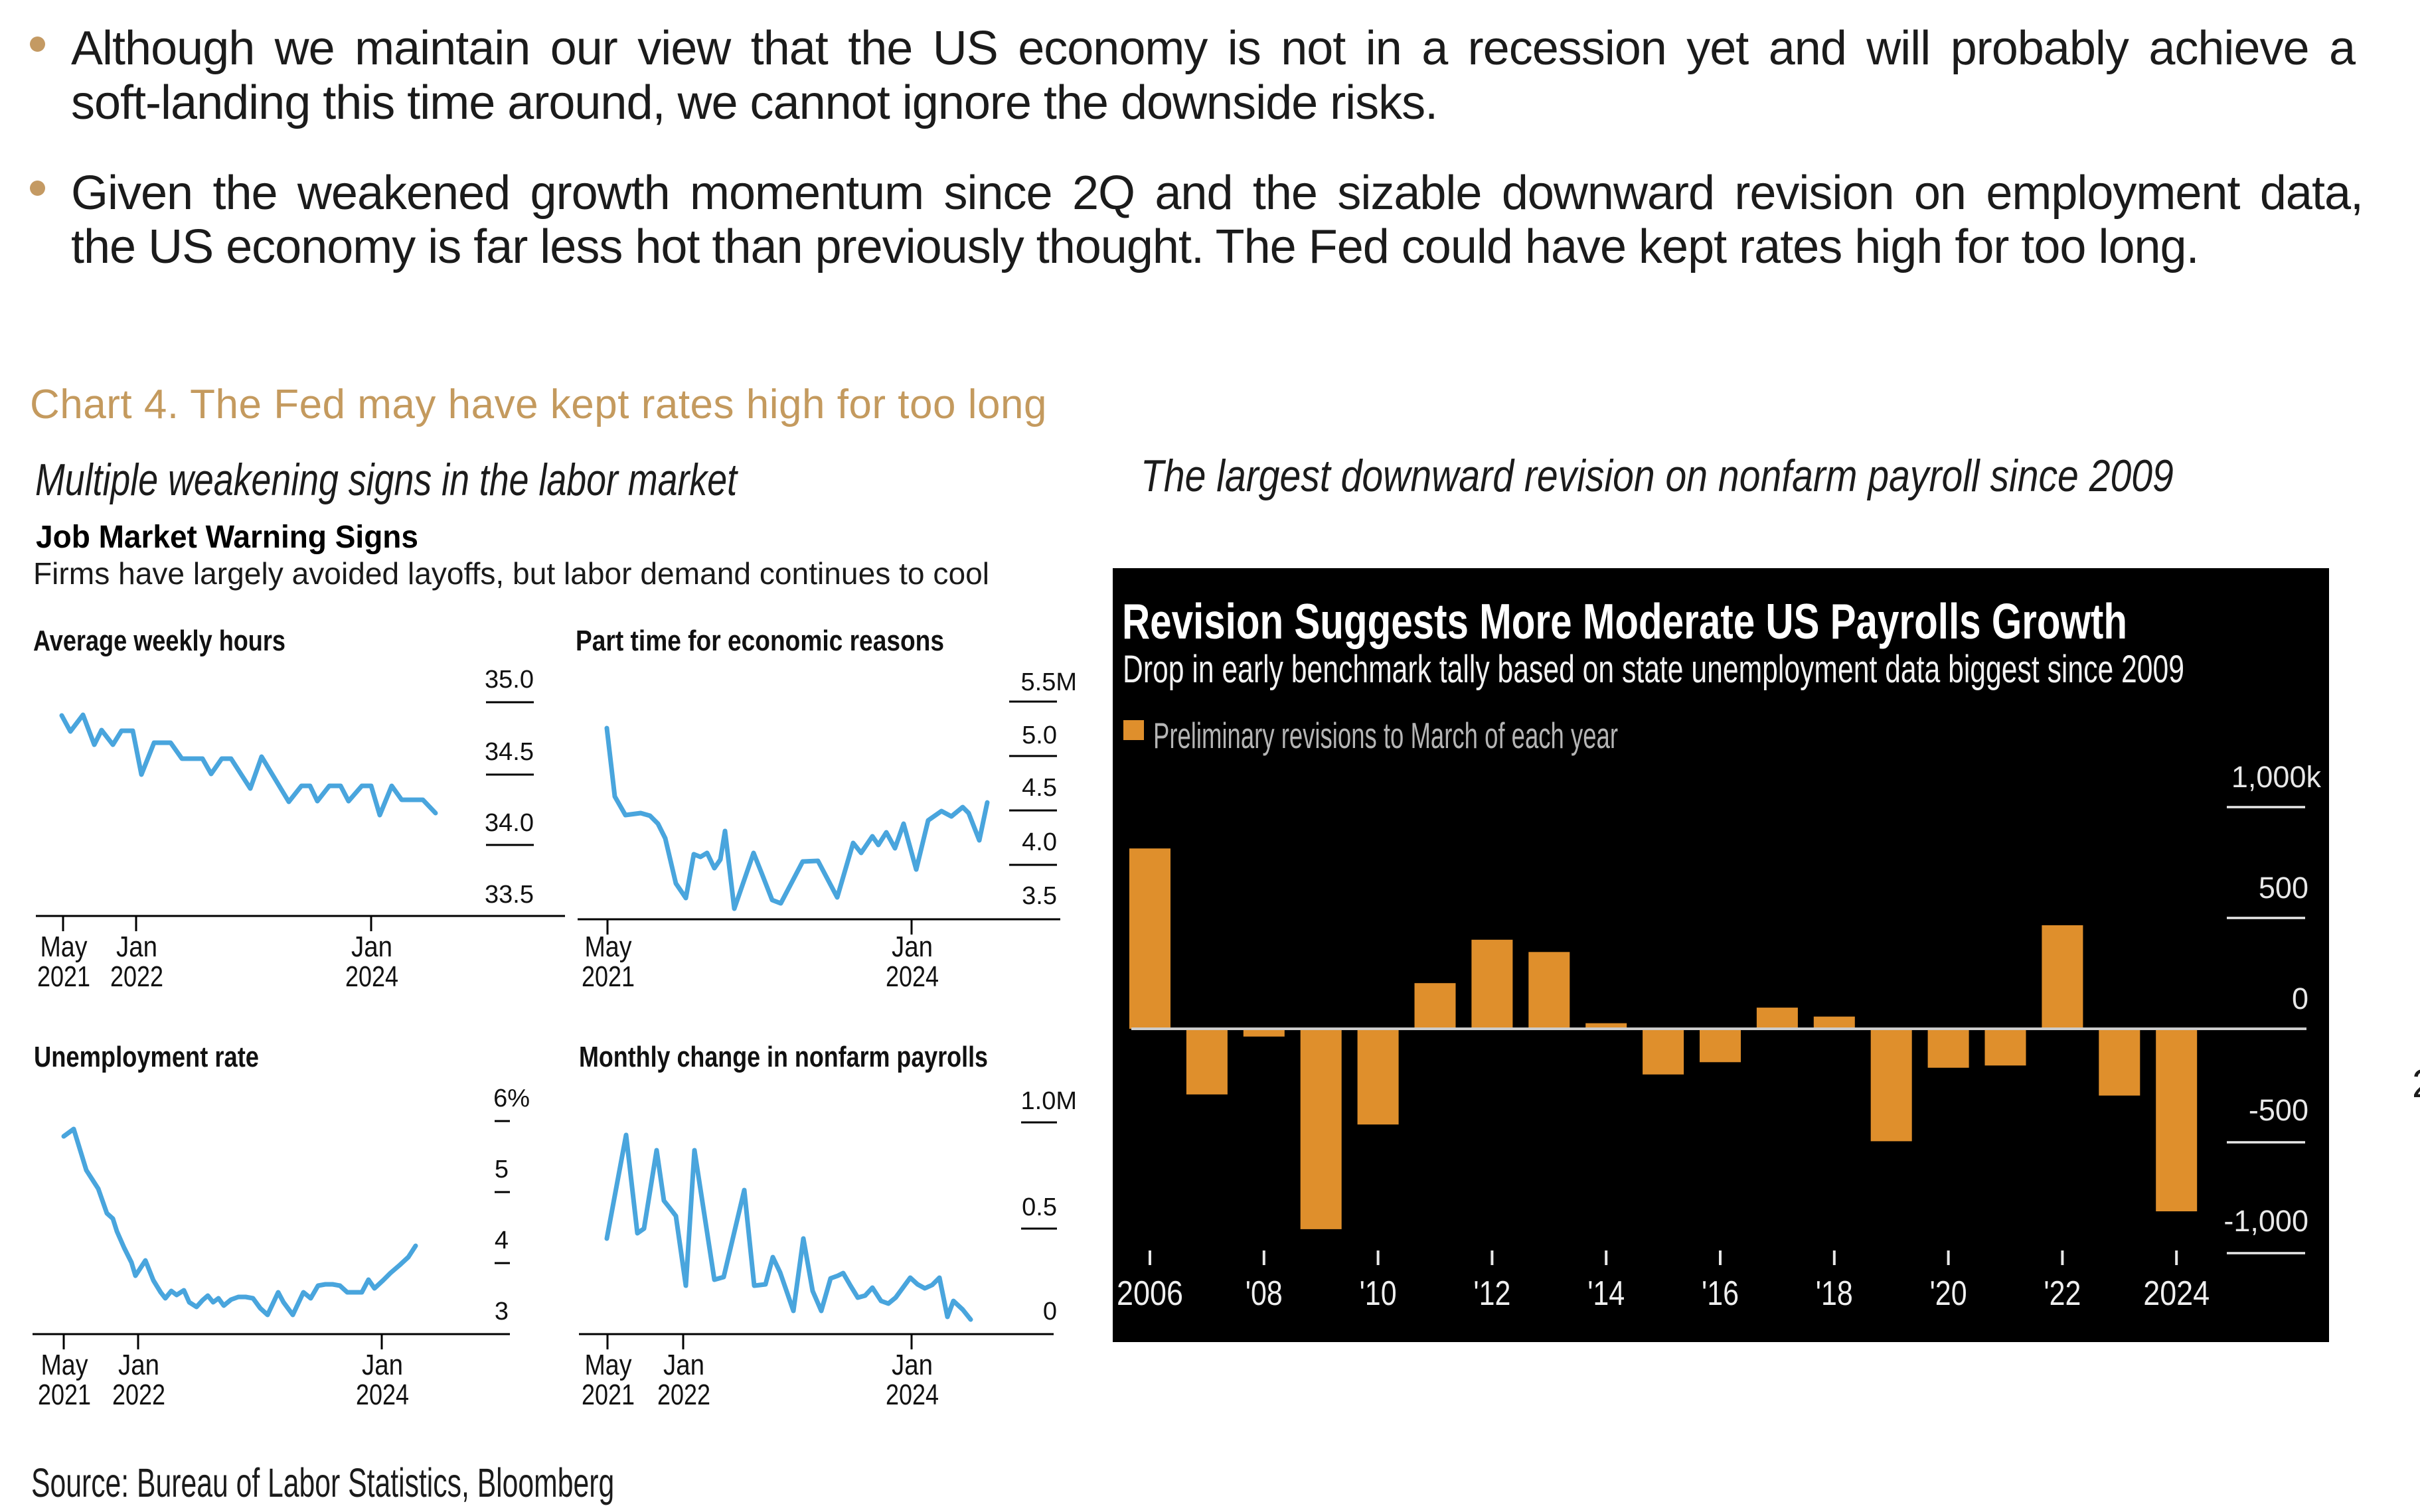 This screenshot has width=2420, height=1512. I want to click on svg-text: 1.0M, so click(1049, 1101).